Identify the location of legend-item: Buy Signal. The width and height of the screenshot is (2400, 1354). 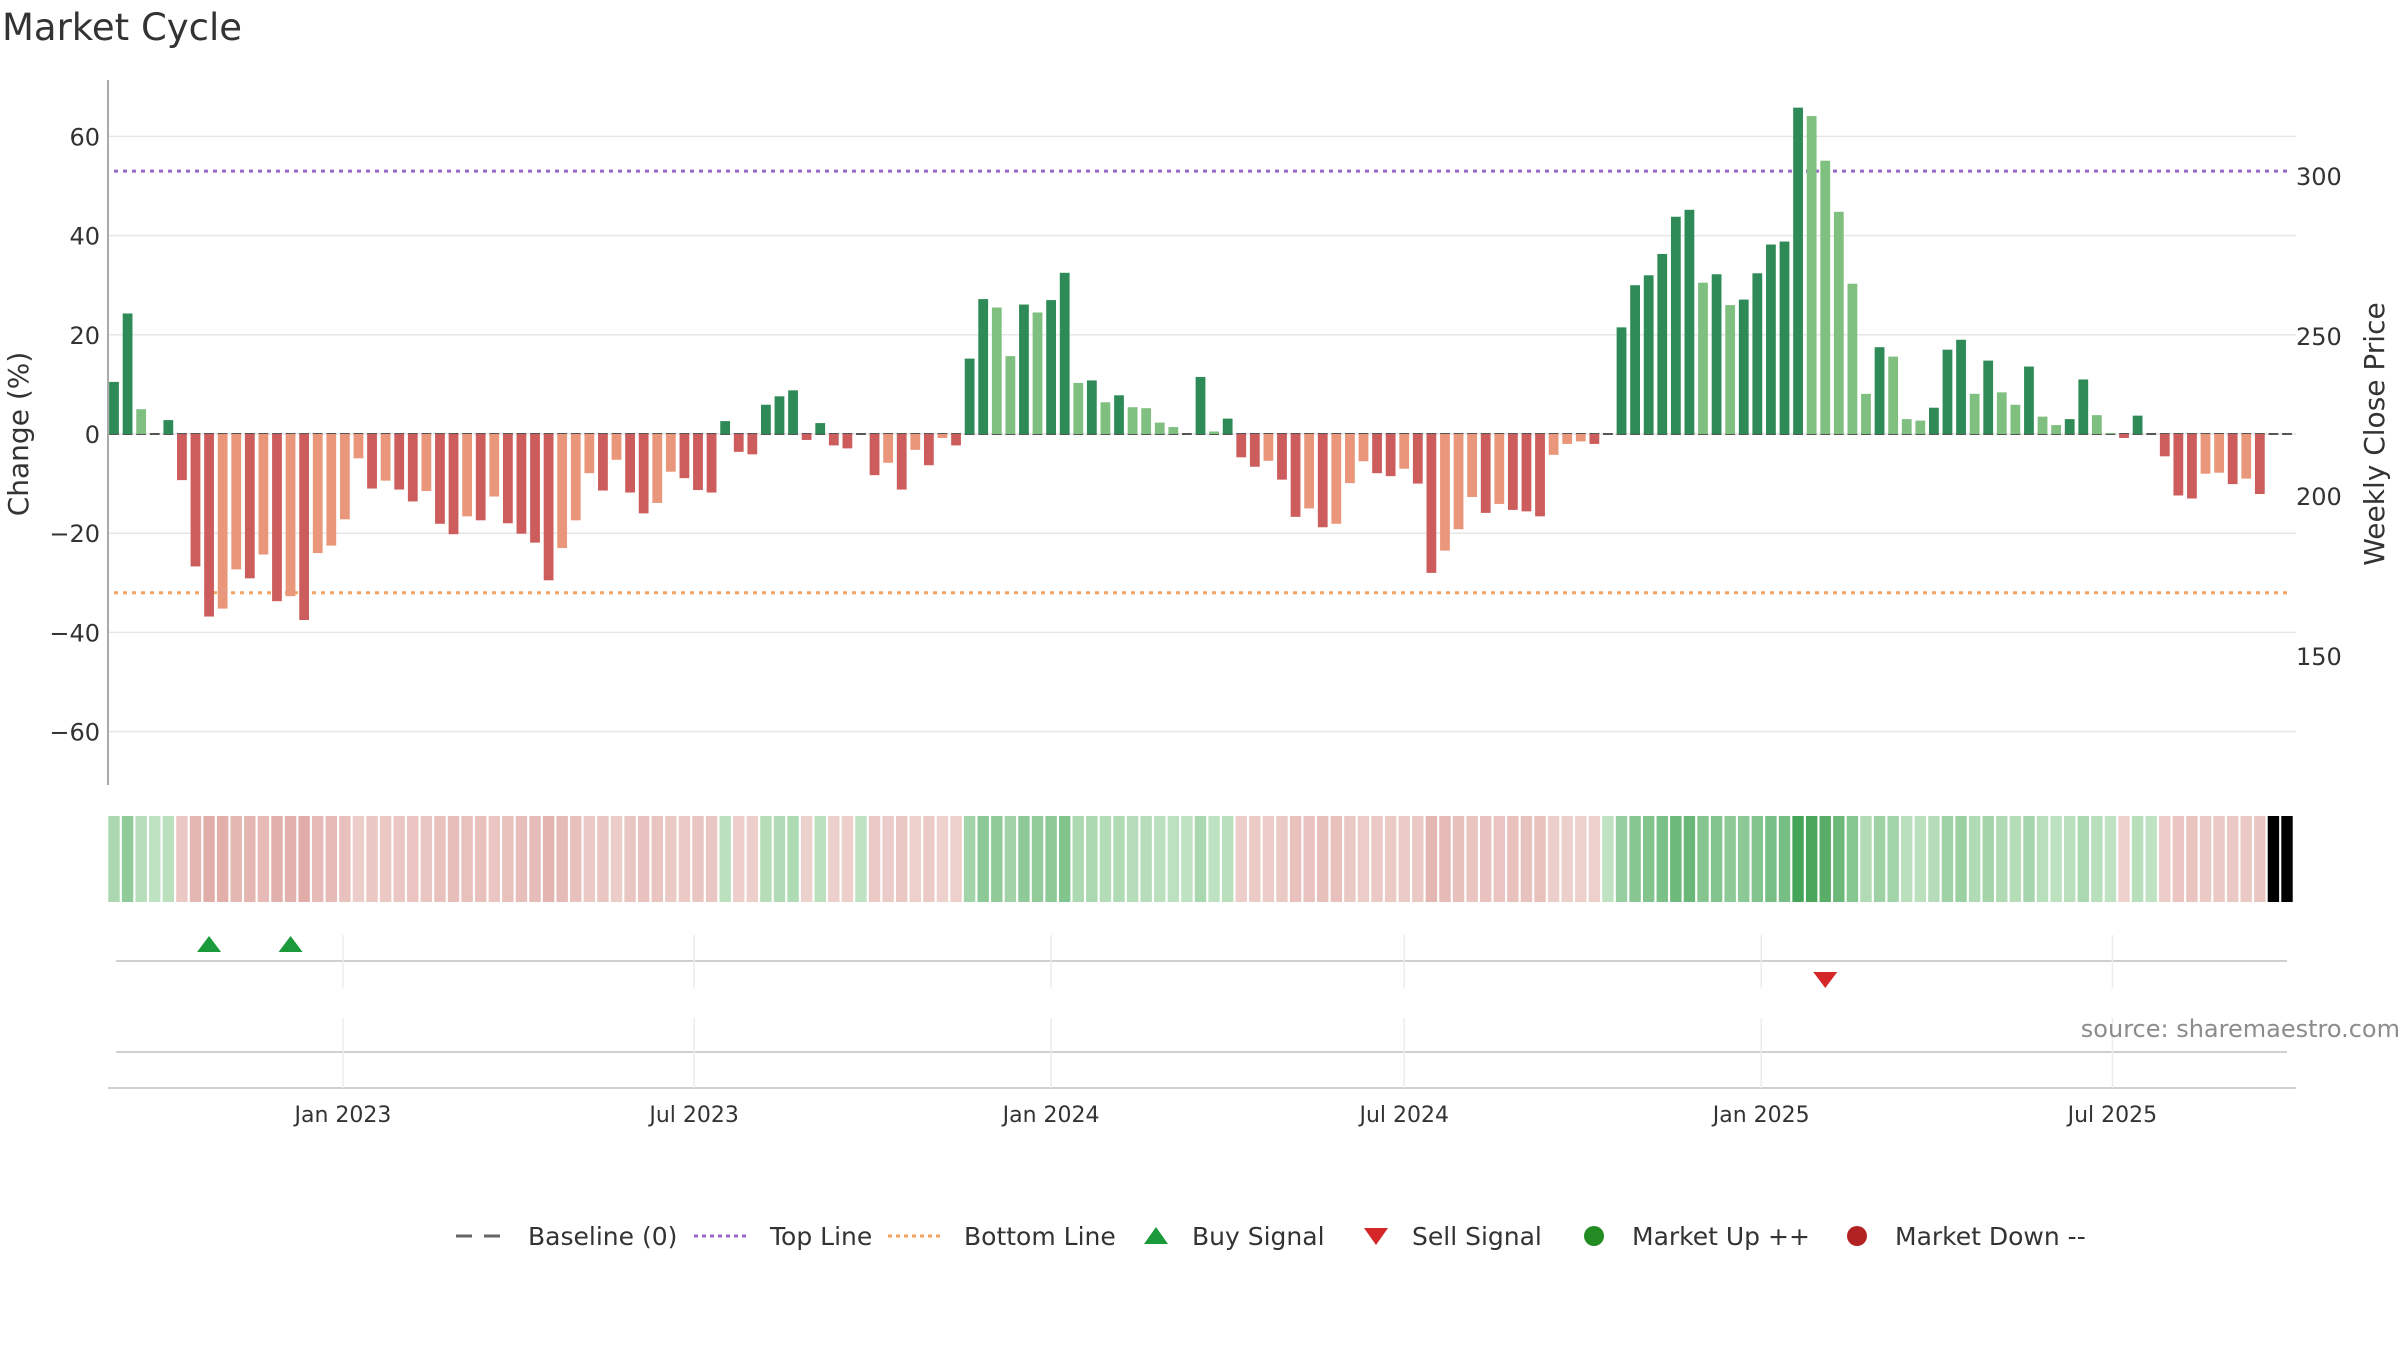
(1234, 1236).